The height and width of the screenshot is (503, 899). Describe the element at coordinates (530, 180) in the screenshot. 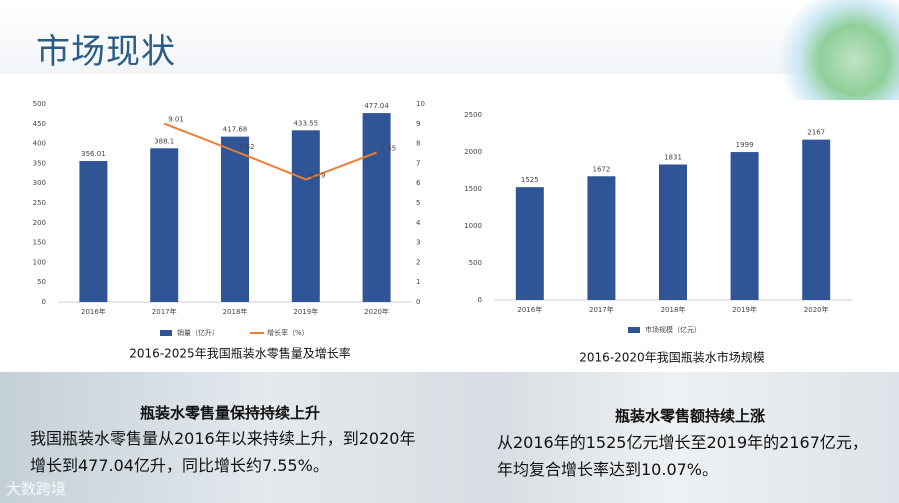

I see `data-label: 1525` at that location.